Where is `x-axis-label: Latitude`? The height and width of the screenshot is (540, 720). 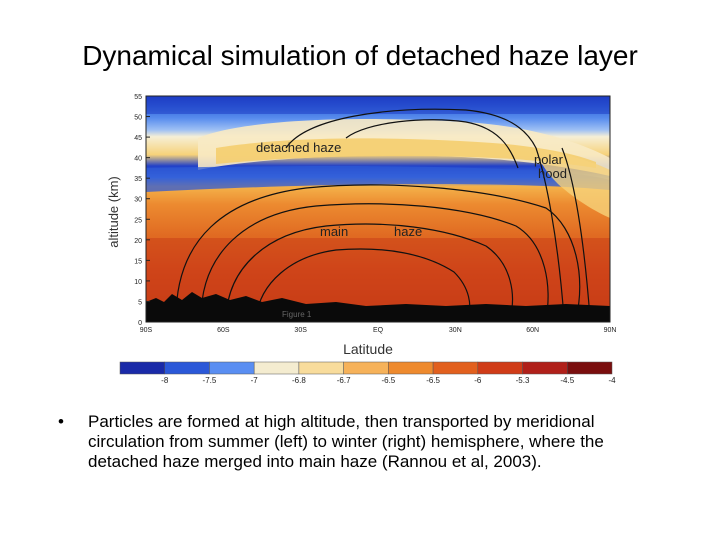 x-axis-label: Latitude is located at coordinates (368, 349).